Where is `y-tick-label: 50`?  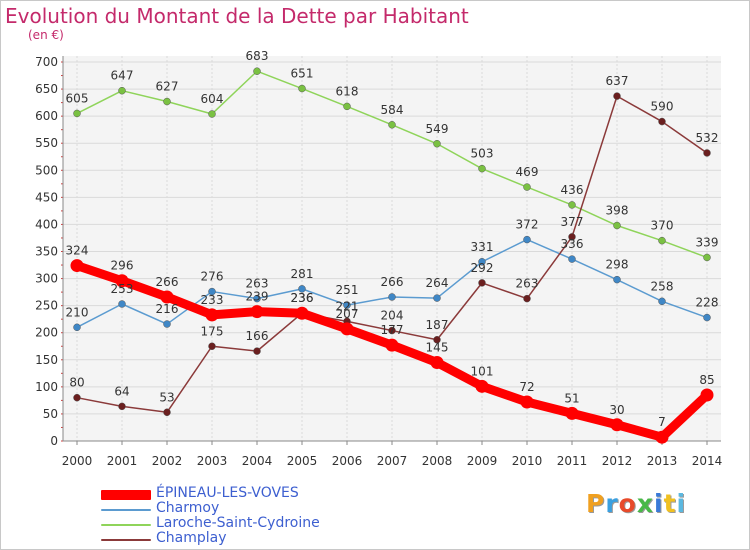
y-tick-label: 50 is located at coordinates (50, 414).